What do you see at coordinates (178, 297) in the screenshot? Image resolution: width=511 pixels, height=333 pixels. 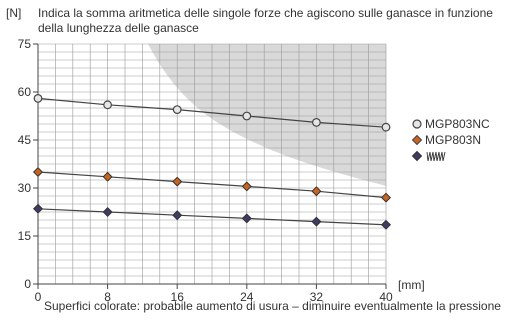 I see `x-tick-label: 16` at bounding box center [178, 297].